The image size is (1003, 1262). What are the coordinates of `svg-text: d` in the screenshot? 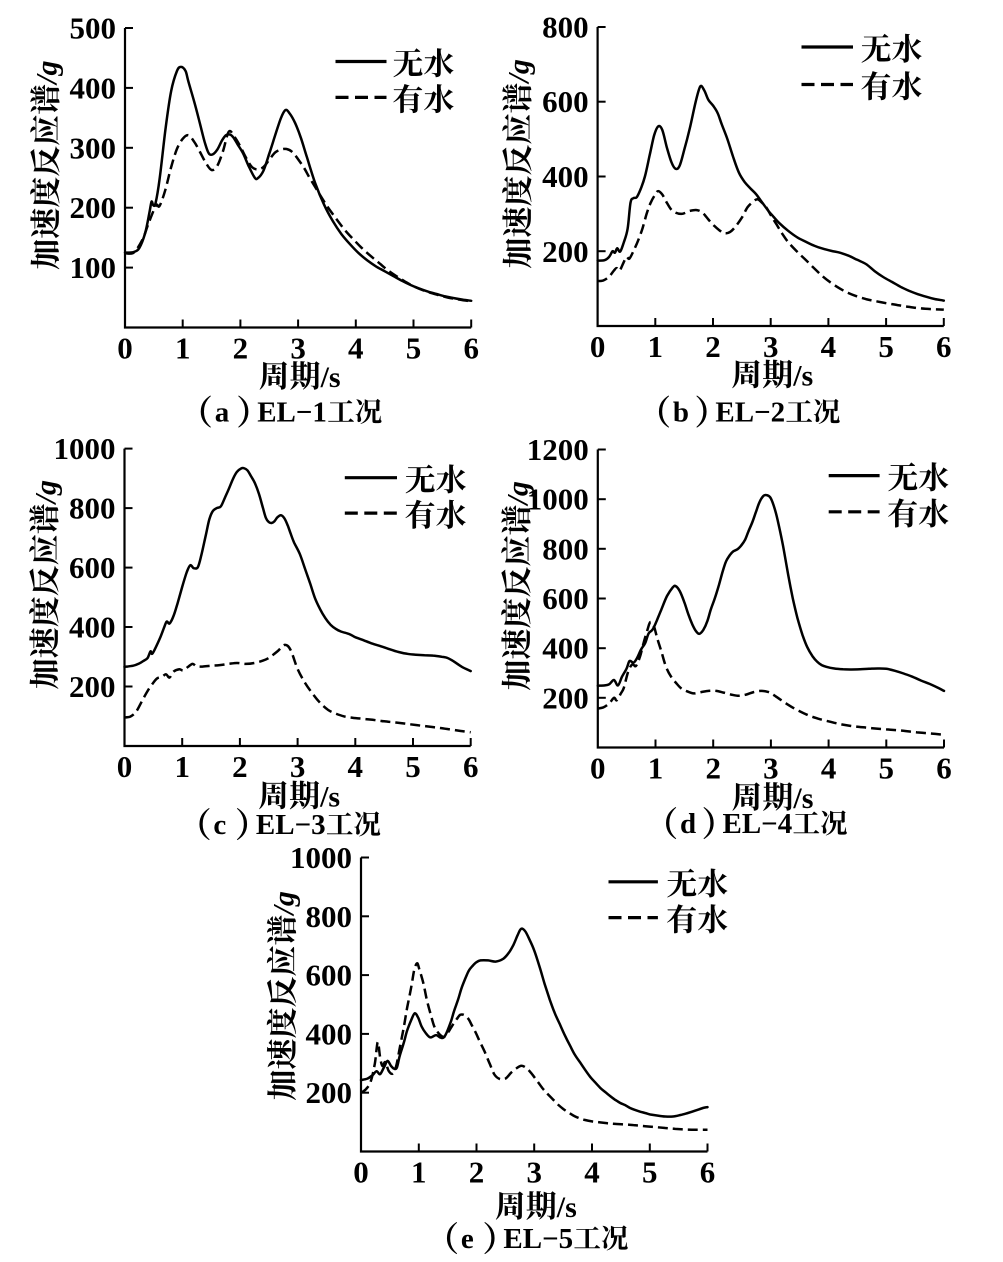 It's located at (688, 824).